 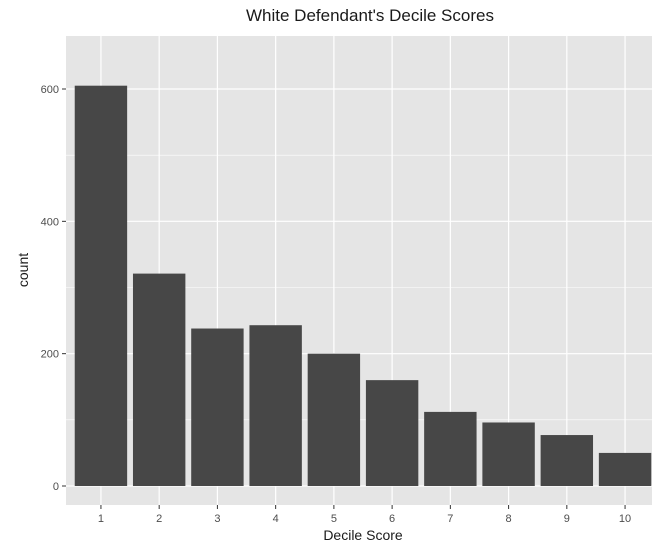 What do you see at coordinates (450, 519) in the screenshot?
I see `x-tick-label: 7` at bounding box center [450, 519].